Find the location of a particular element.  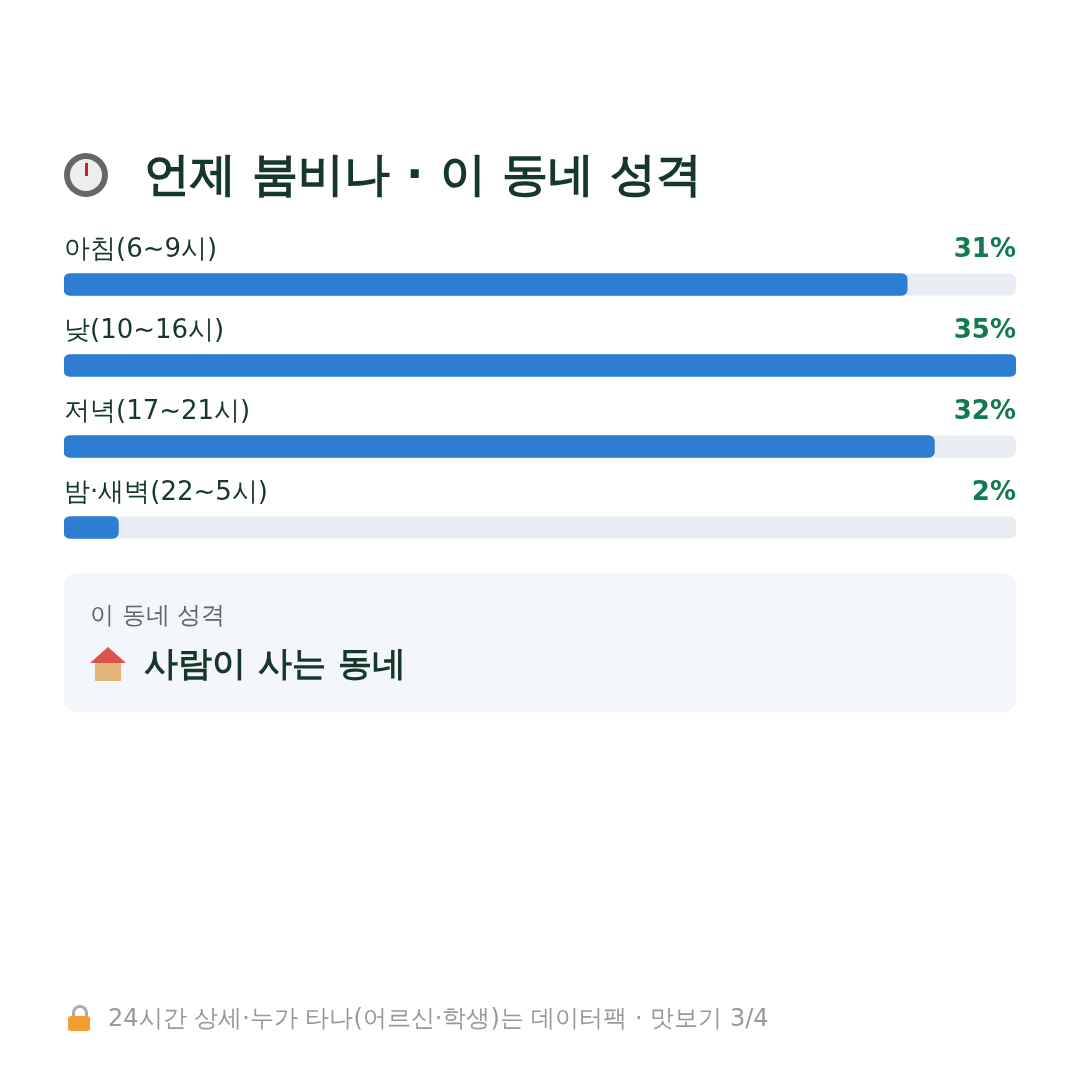

y-tick-label: 낮(10~16시) is located at coordinates (144, 329).